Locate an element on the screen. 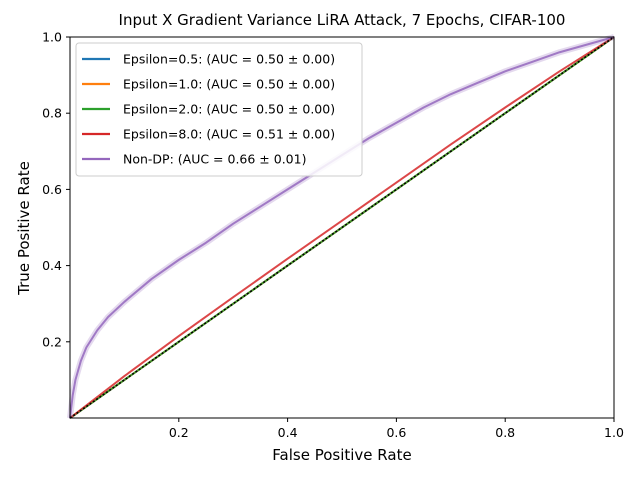 The height and width of the screenshot is (480, 640). y-tick-label: 0.2 is located at coordinates (52, 341).